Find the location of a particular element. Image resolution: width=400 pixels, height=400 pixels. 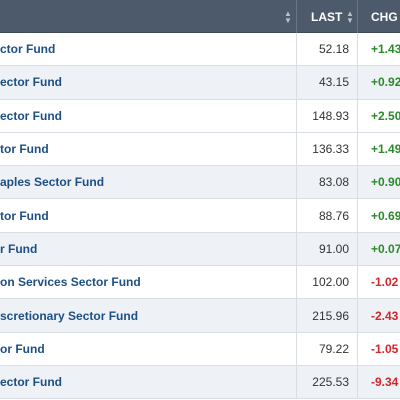

chg-column-label: CHG is located at coordinates (384, 16).